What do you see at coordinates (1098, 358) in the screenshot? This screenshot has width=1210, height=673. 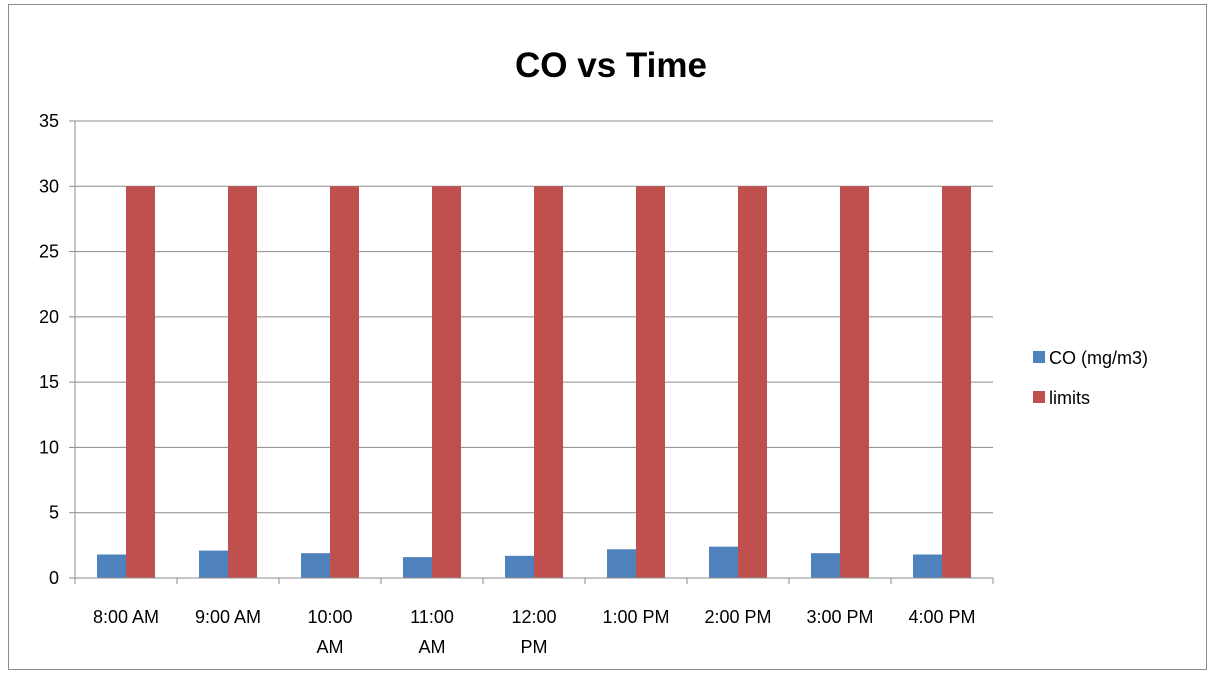 I see `legend-label: CO (mg/m3)` at bounding box center [1098, 358].